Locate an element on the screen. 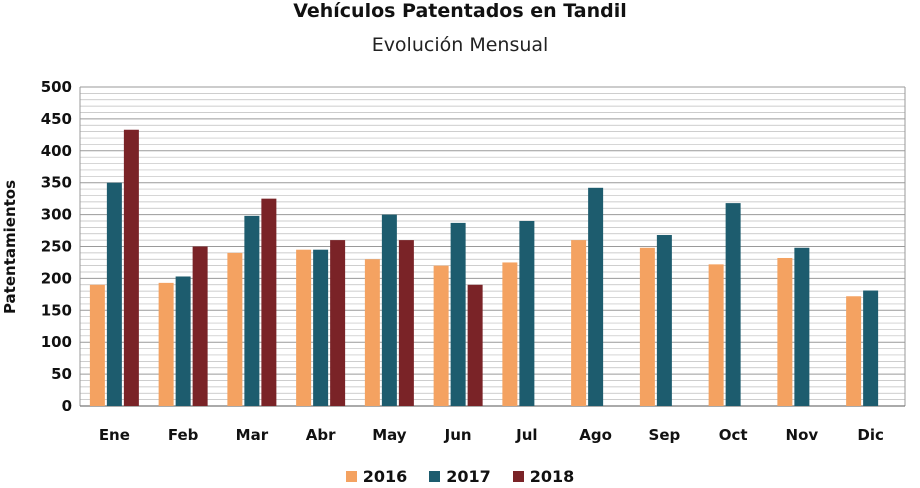 Image resolution: width=920 pixels, height=488 pixels. y-tick-label: 450 is located at coordinates (56, 119).